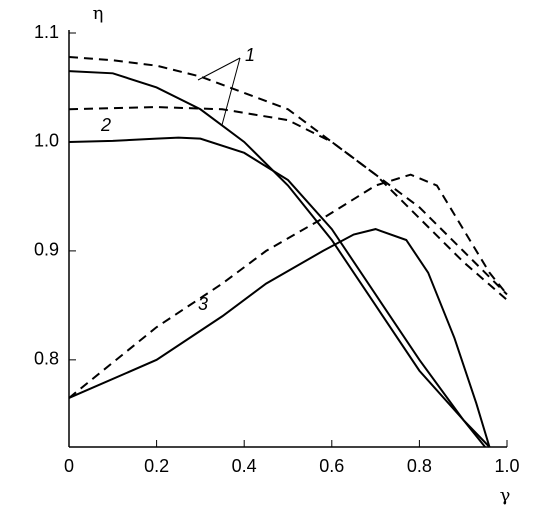 This screenshot has width=554, height=520. Describe the element at coordinates (46, 141) in the screenshot. I see `y-tick-label: 1.0` at that location.